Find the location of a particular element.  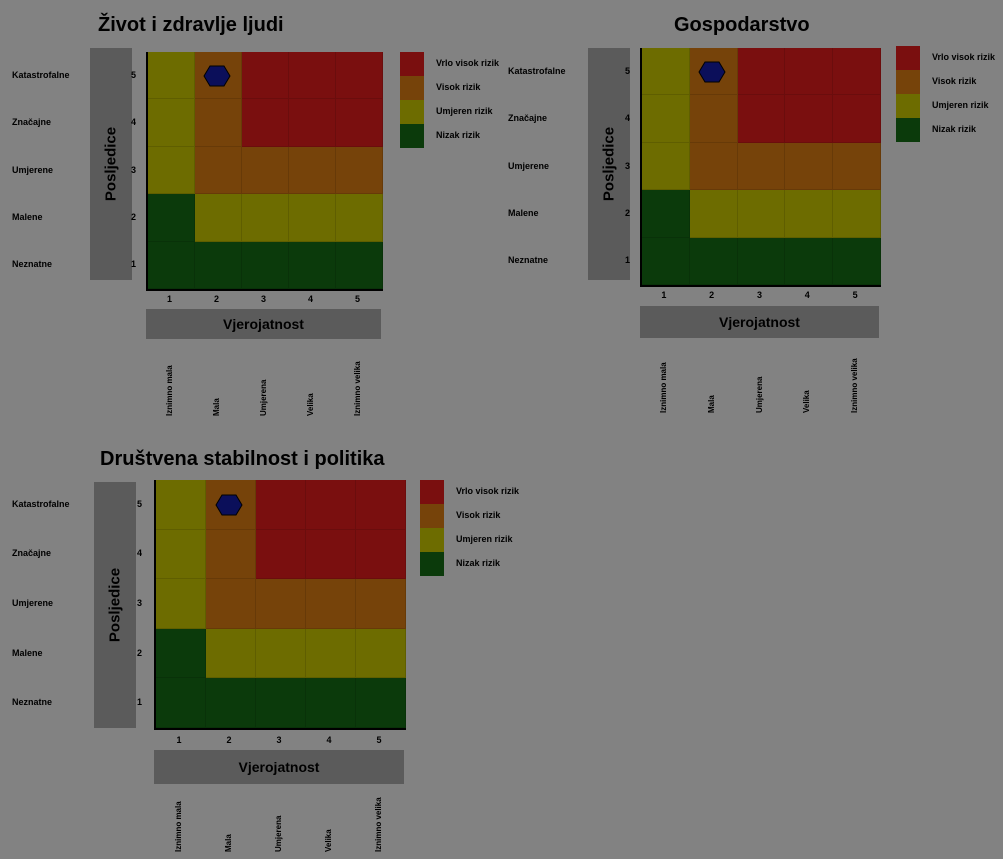

x-tick-name: Iznimno mala is located at coordinates (178, 826).